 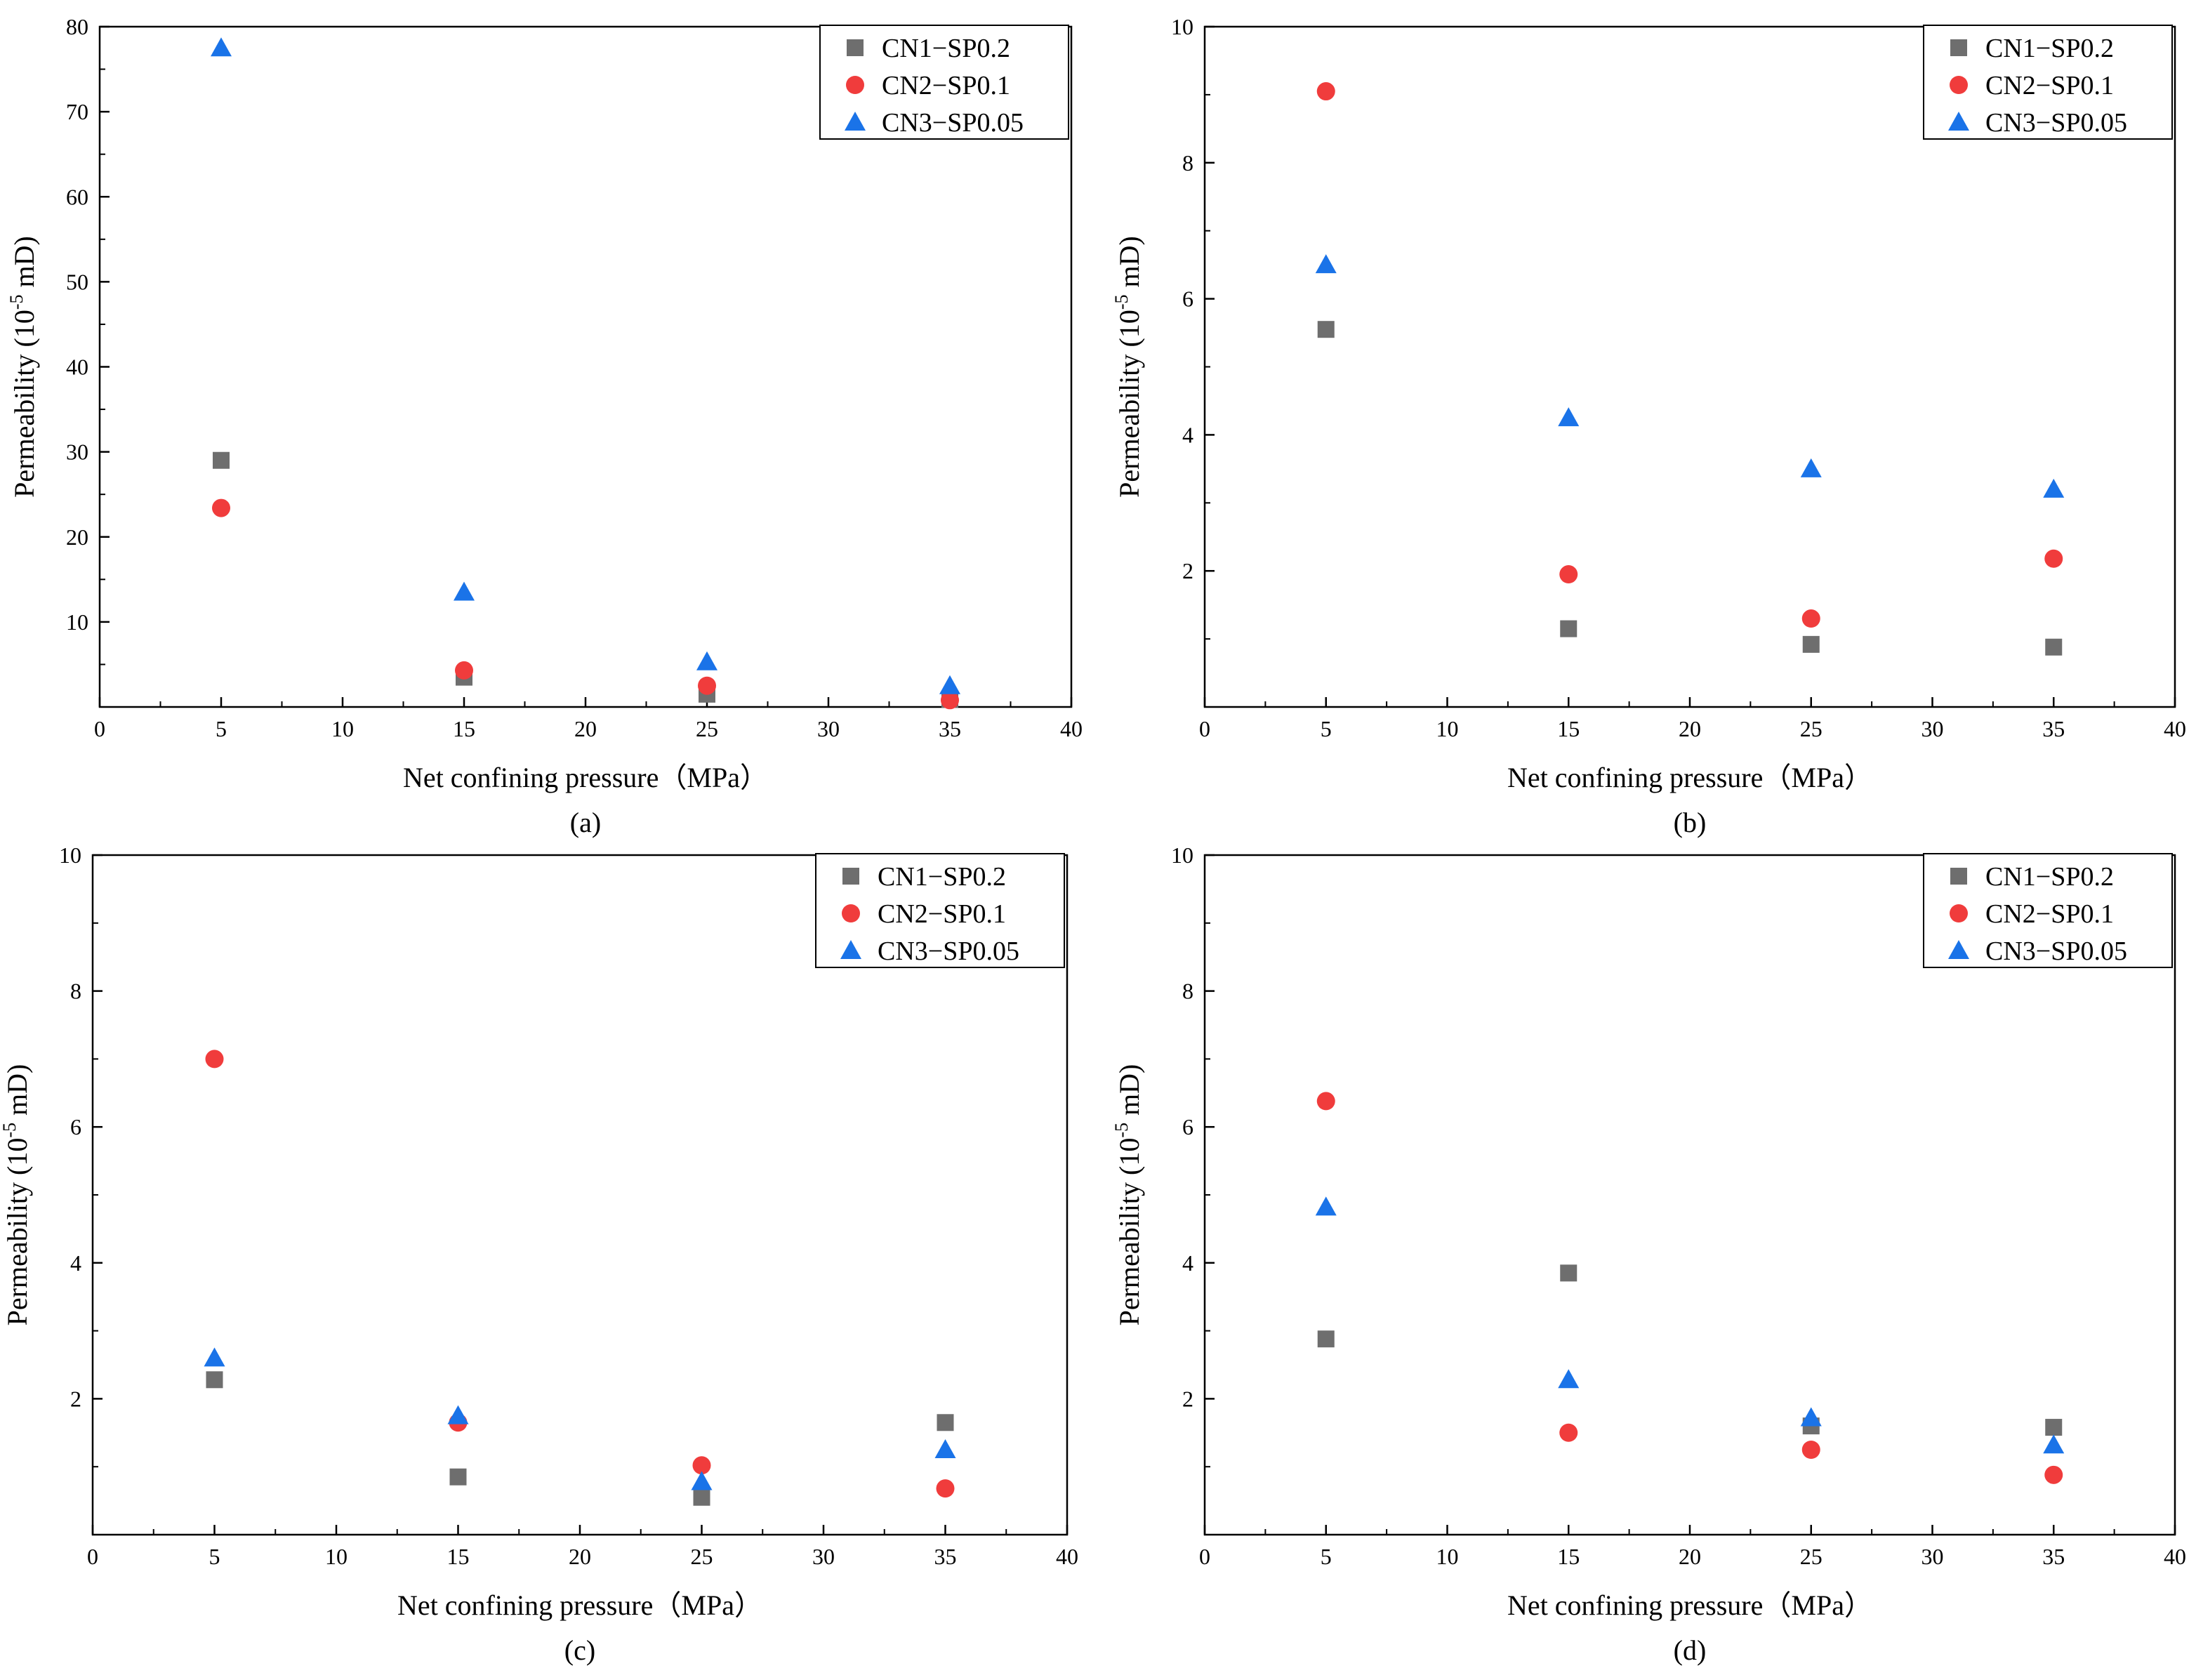 What do you see at coordinates (1690, 1650) in the screenshot?
I see `panel-caption: (d)` at bounding box center [1690, 1650].